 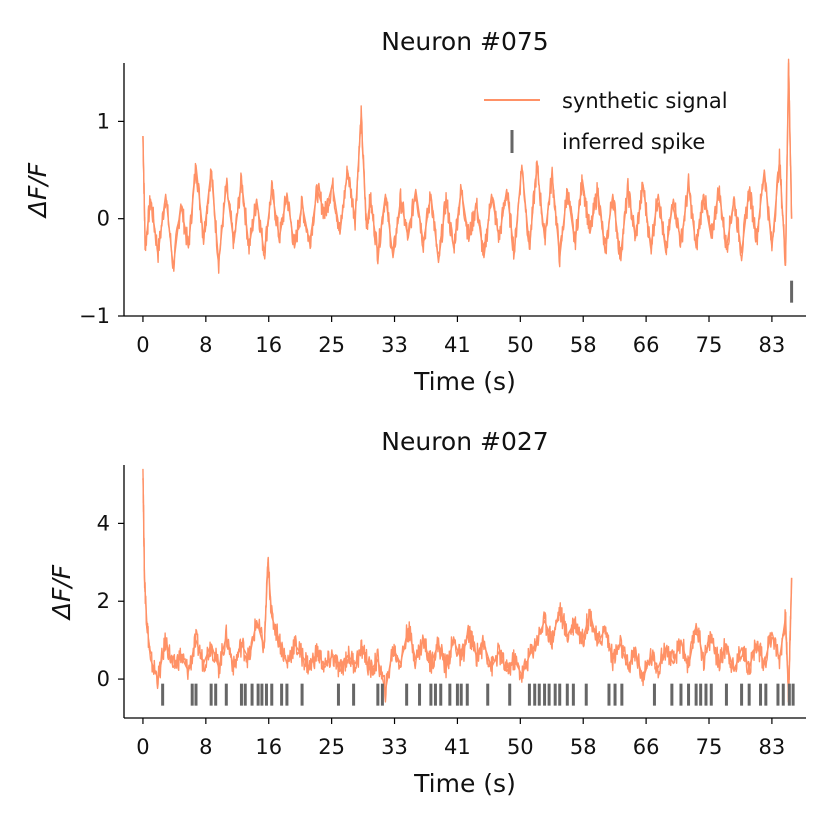 I want to click on chart-title: Neuron #027, so click(x=464, y=441).